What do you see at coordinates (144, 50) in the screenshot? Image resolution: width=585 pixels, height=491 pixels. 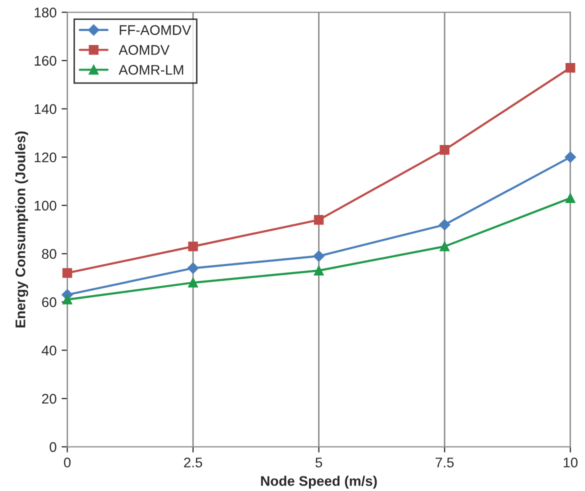 I see `legend-label: AOMDV` at bounding box center [144, 50].